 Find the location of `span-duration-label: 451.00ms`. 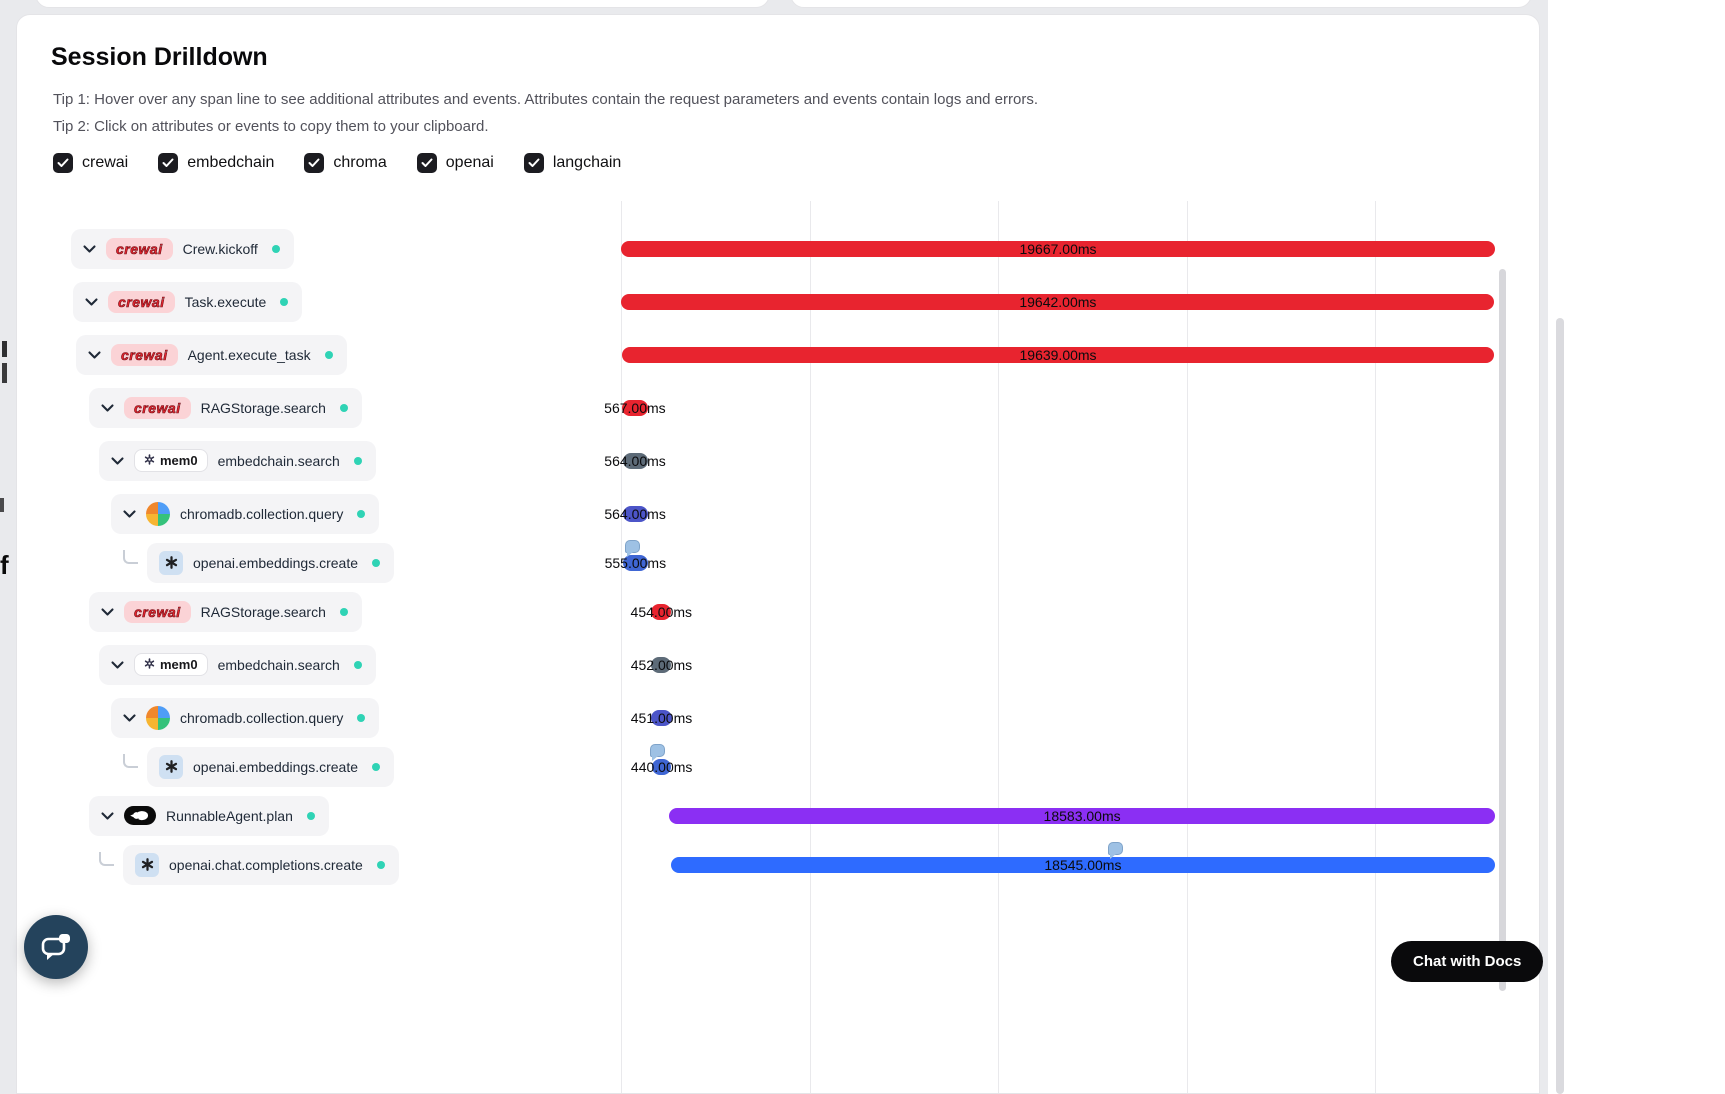

span-duration-label: 451.00ms is located at coordinates (661, 717).